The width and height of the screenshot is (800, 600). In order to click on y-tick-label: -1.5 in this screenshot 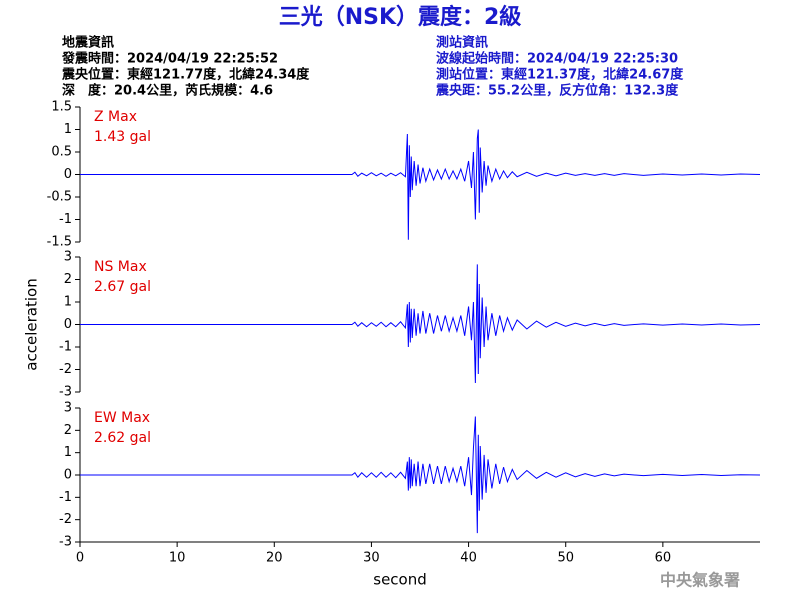, I will do `click(59, 242)`.